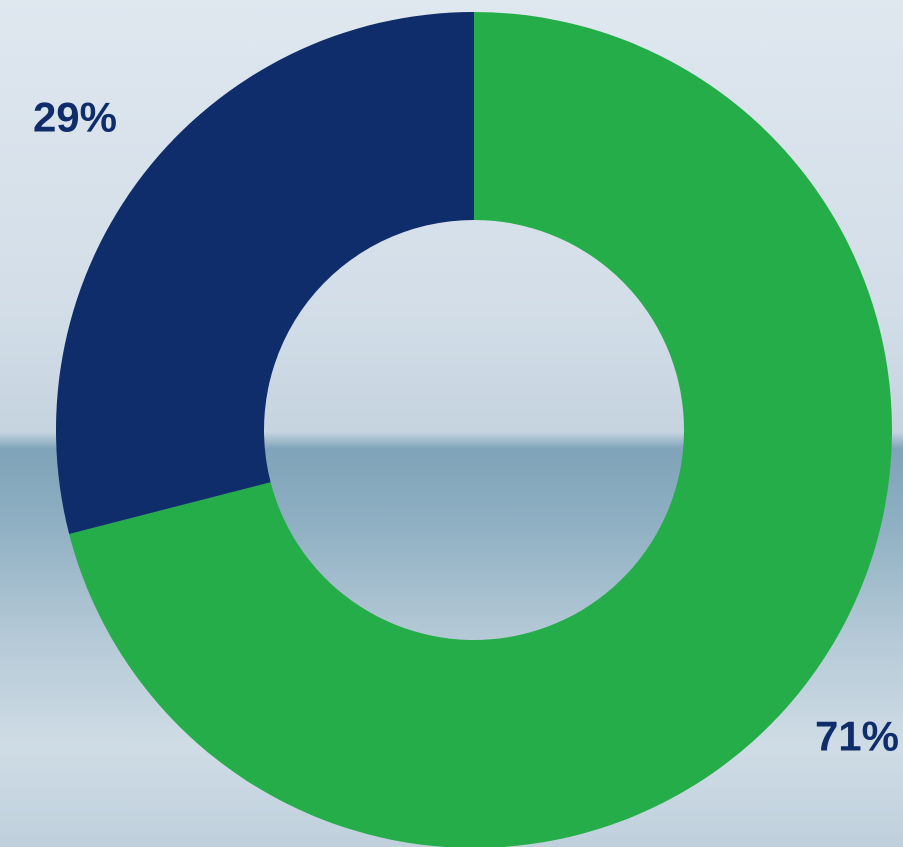  I want to click on data-label: 71%, so click(857, 736).